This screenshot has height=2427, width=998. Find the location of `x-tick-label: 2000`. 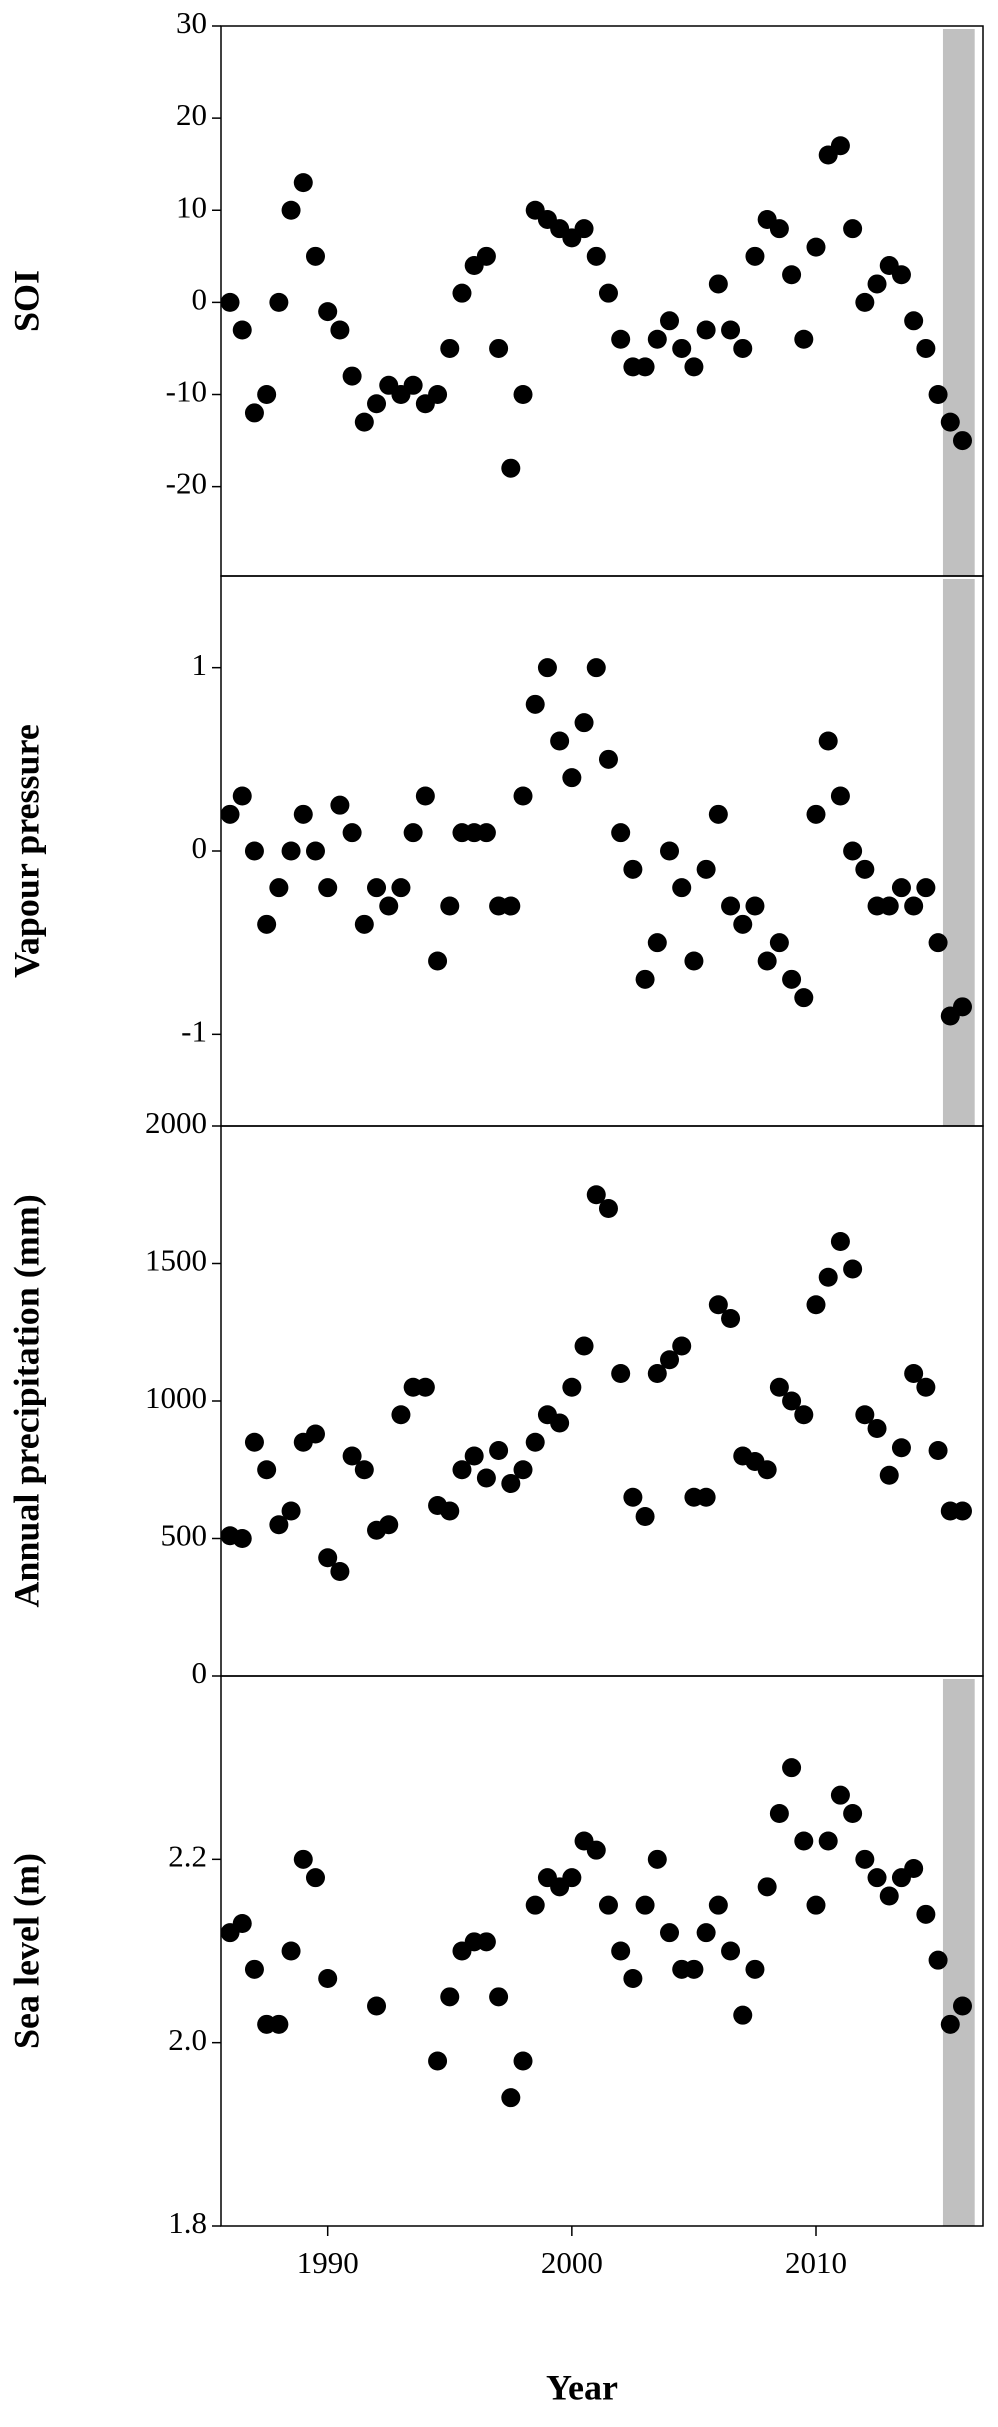

x-tick-label: 2000 is located at coordinates (572, 2262).